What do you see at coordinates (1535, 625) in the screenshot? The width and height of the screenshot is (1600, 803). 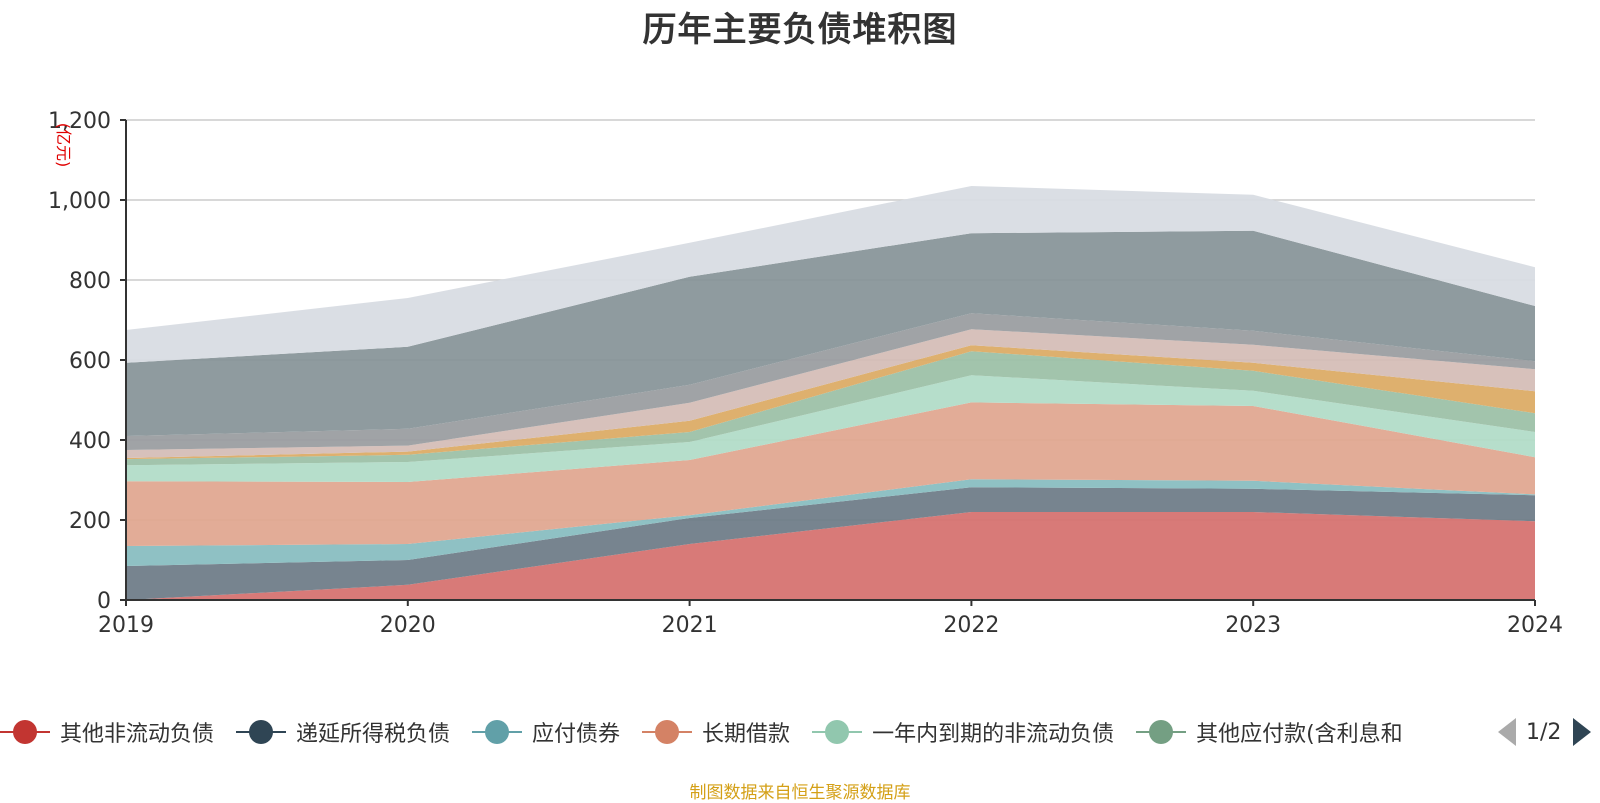 I see `x-tick-label: 2024` at bounding box center [1535, 625].